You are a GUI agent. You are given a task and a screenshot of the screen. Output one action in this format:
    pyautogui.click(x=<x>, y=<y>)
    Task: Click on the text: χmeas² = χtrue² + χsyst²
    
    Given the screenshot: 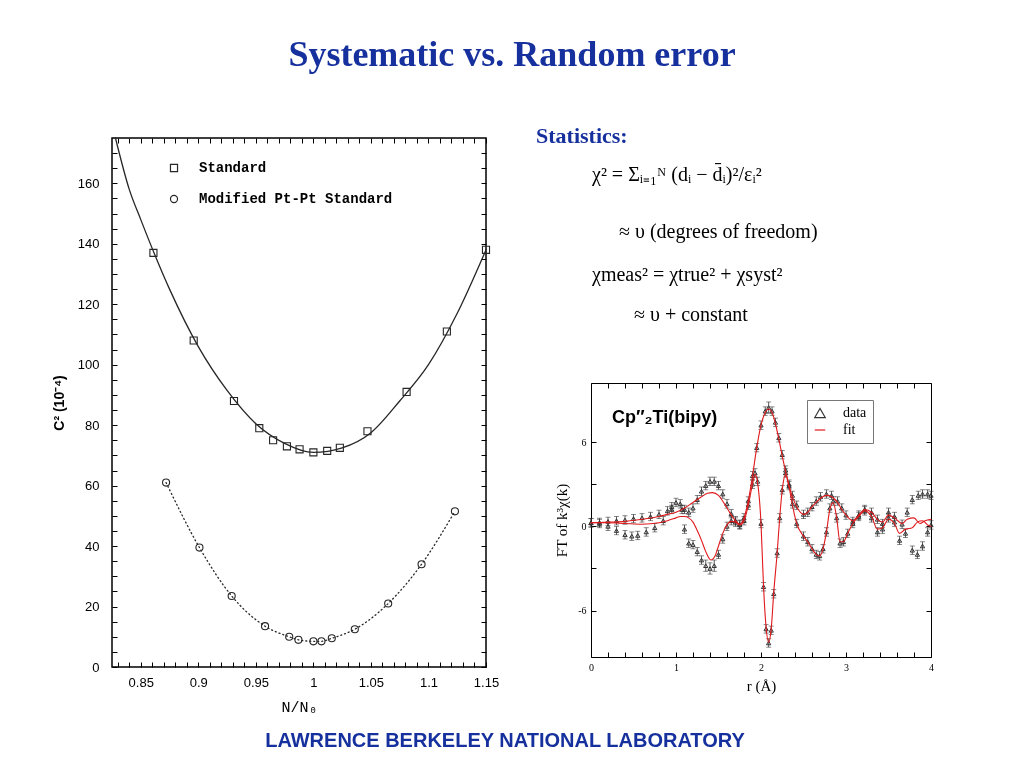 What is the action you would take?
    pyautogui.click(x=687, y=274)
    